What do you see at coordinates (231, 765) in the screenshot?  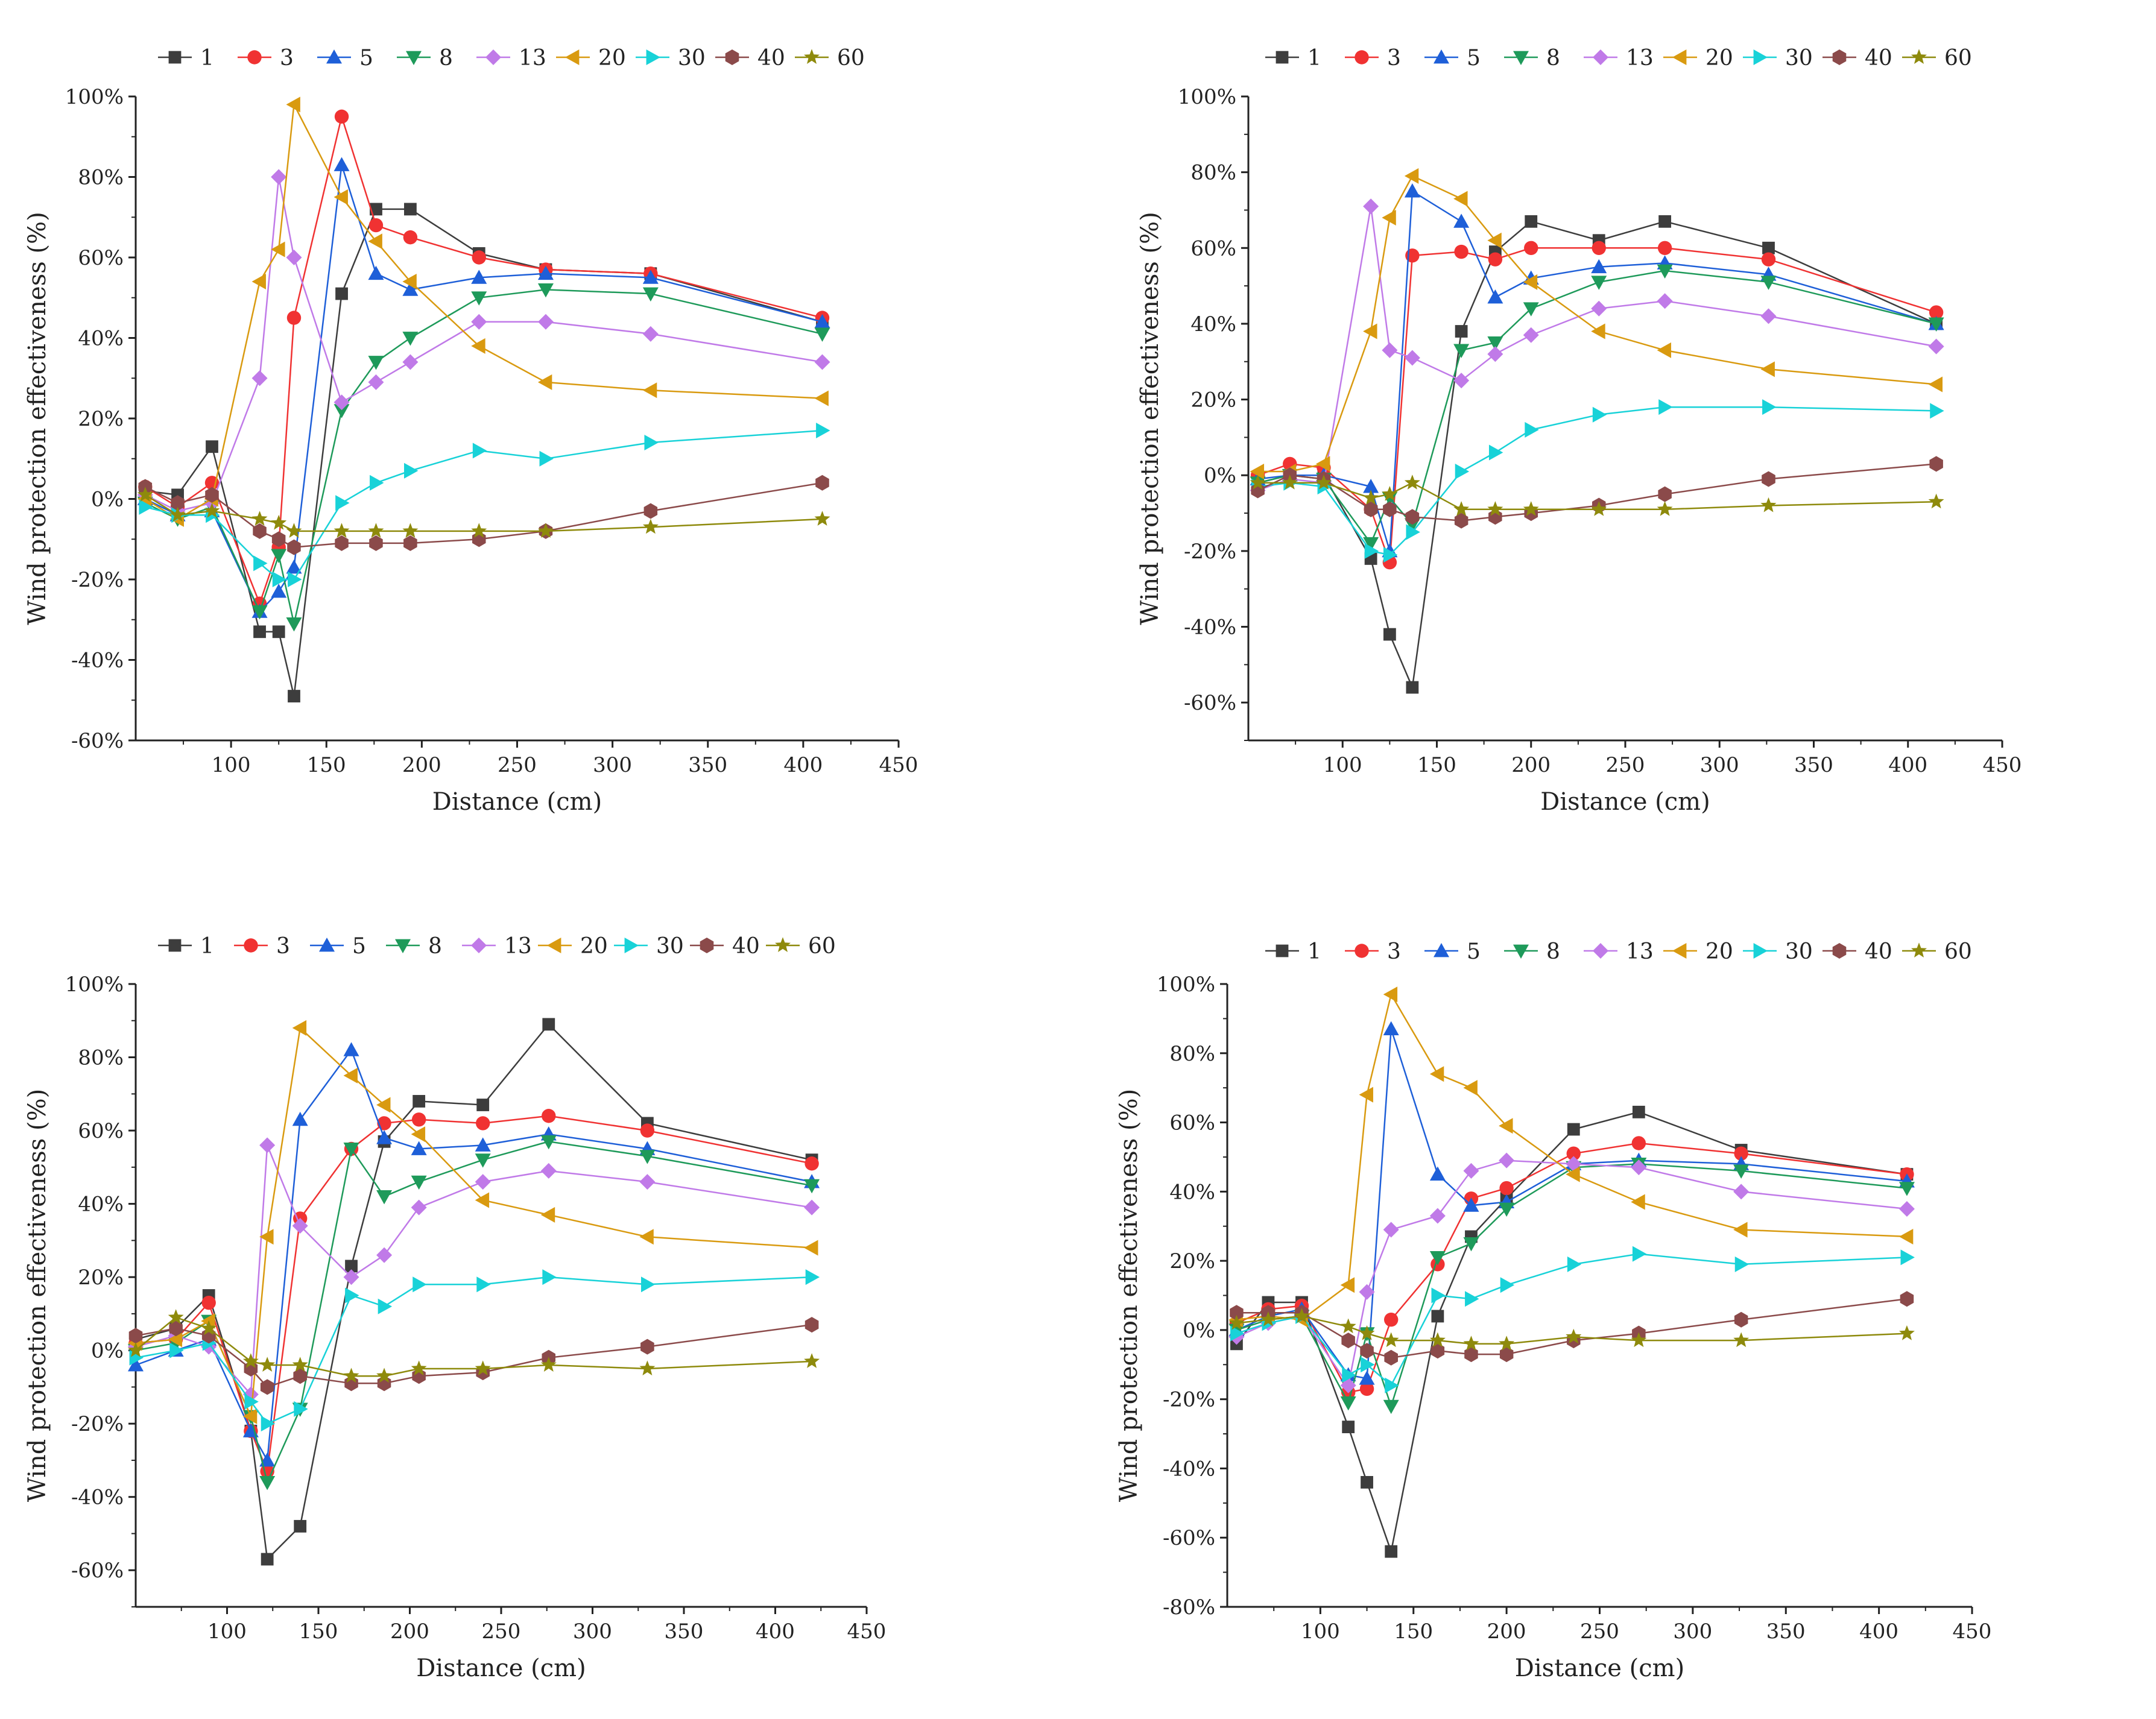 I see `x-tick-label: 100` at bounding box center [231, 765].